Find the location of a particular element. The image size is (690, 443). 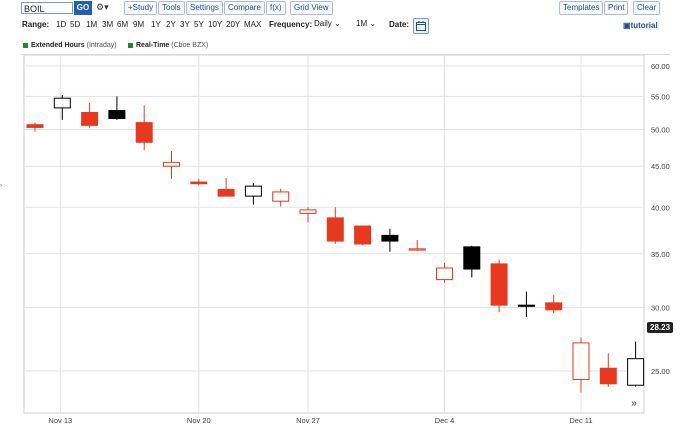

legend-extended-hours: Extended Hours (Intraday) is located at coordinates (70, 45).